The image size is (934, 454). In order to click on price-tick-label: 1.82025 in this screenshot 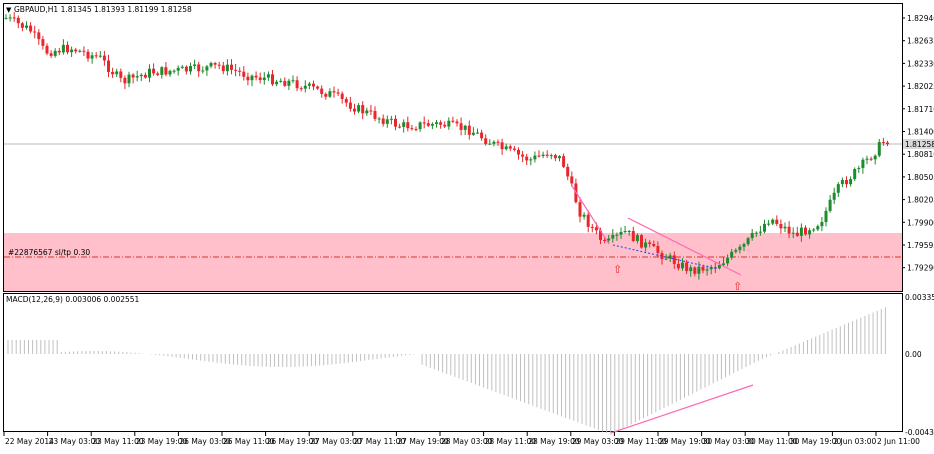, I will do `click(920, 86)`.